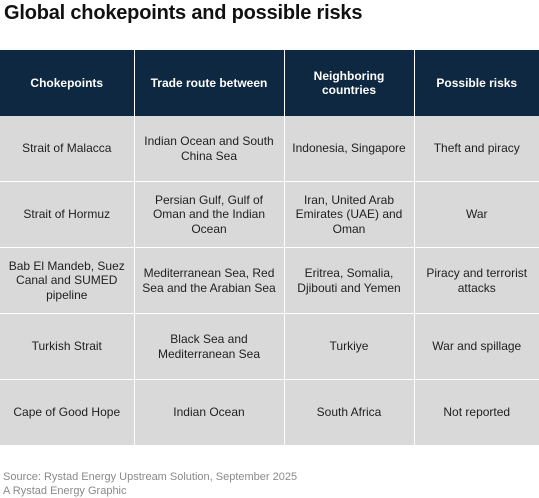  Describe the element at coordinates (209, 412) in the screenshot. I see `cell-trade-route: Indian Ocean` at that location.